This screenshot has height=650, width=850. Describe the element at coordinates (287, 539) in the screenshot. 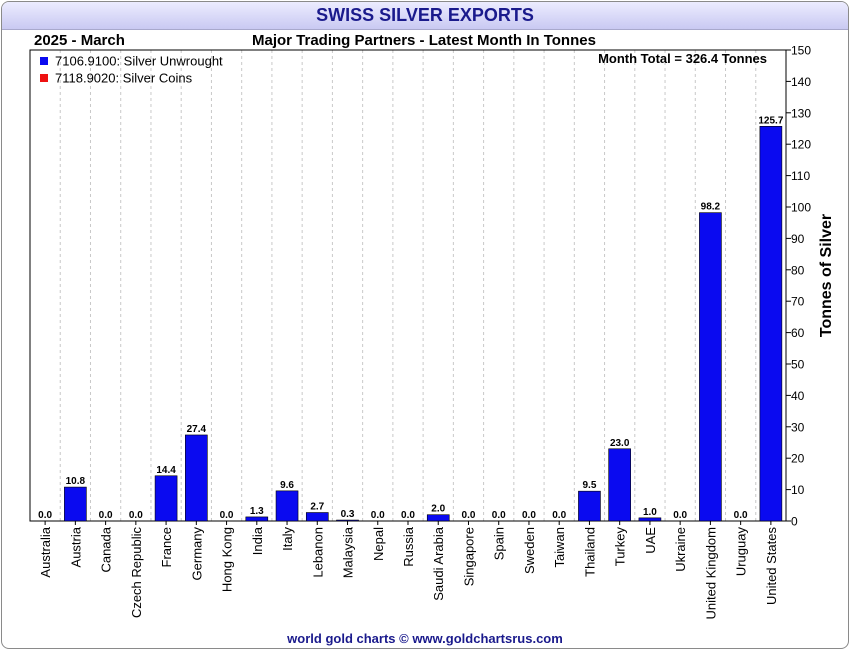

I see `x-tick-label: Italy` at that location.